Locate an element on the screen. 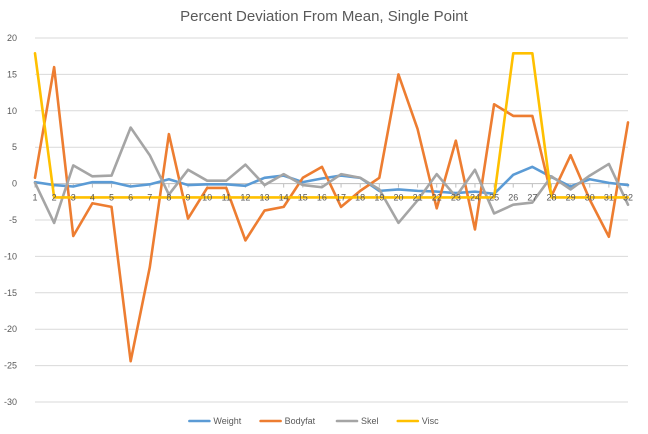  legend-label: Bodyfat is located at coordinates (300, 421).